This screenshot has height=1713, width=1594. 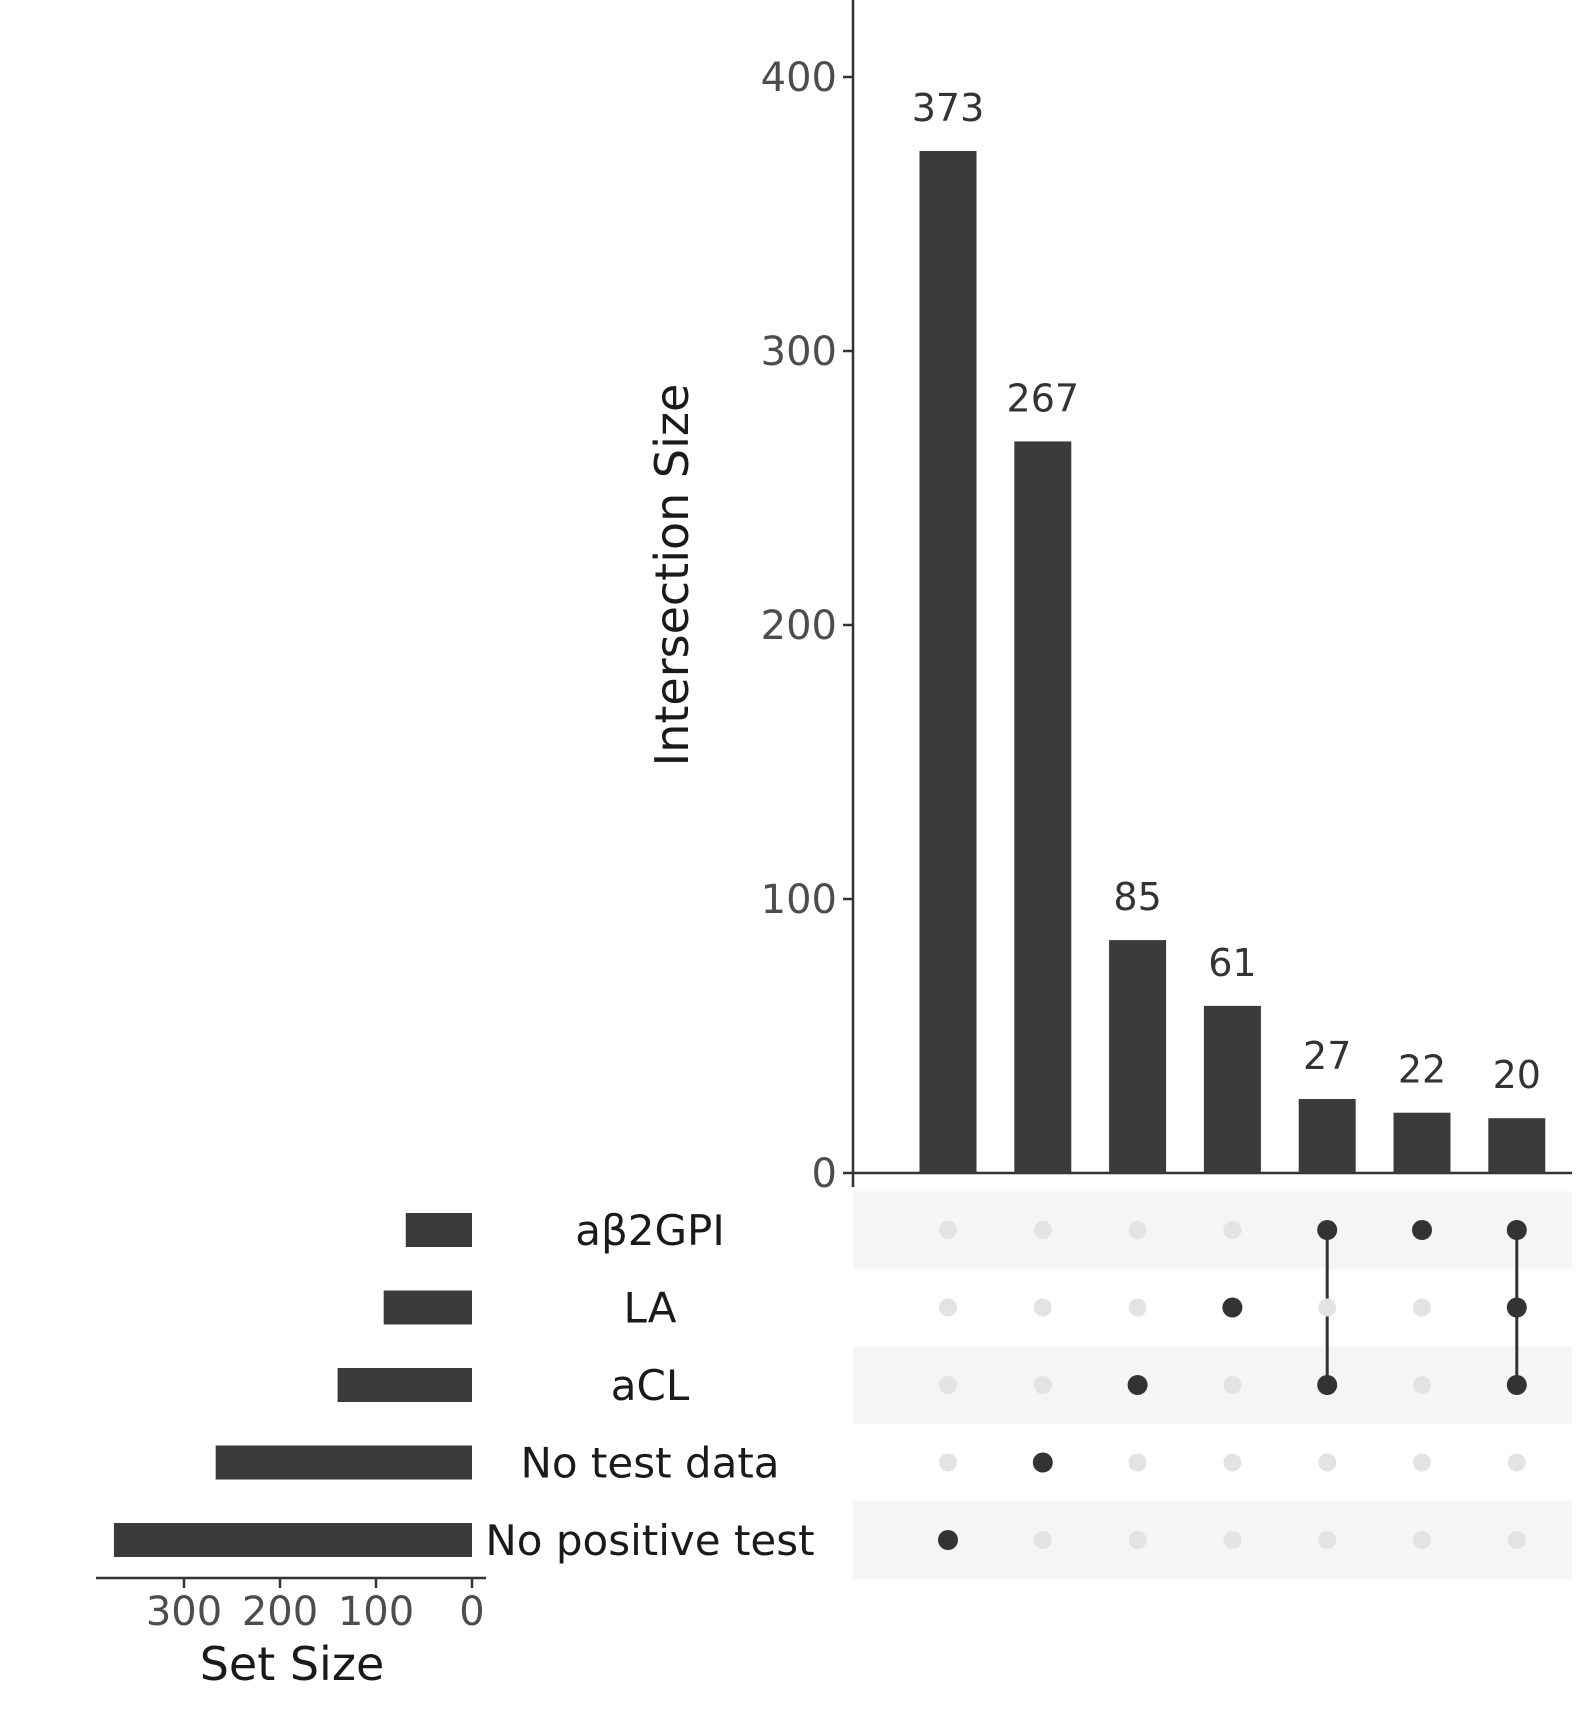 What do you see at coordinates (948, 108) in the screenshot?
I see `intersection-bar-value: 373` at bounding box center [948, 108].